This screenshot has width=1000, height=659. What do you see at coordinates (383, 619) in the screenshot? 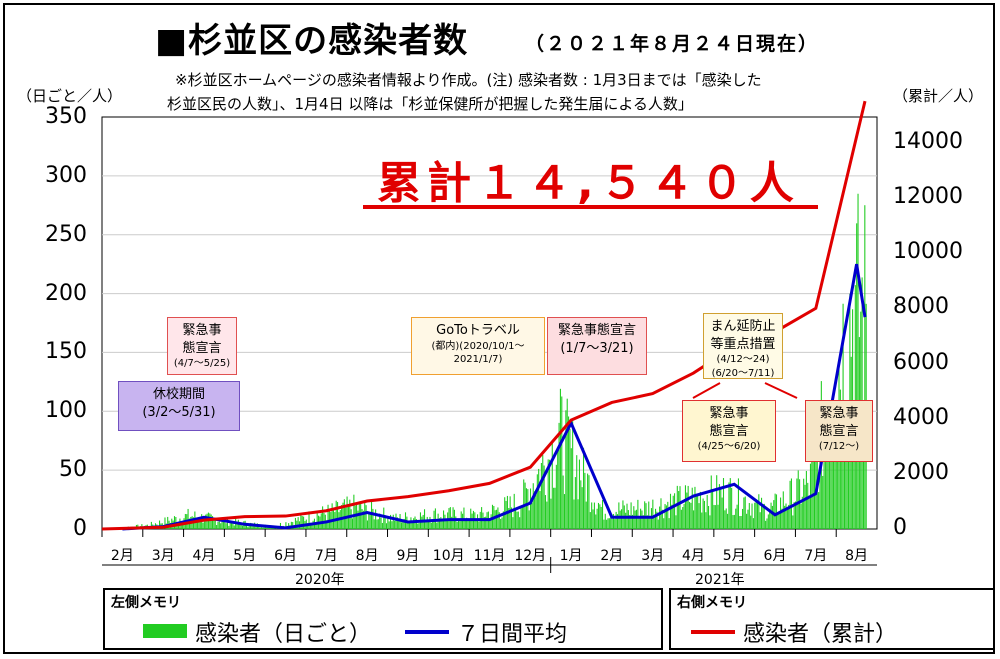
I see `legend-left-axis: 左側メモリ 感染者（日ごと） ７日間平均` at bounding box center [383, 619].